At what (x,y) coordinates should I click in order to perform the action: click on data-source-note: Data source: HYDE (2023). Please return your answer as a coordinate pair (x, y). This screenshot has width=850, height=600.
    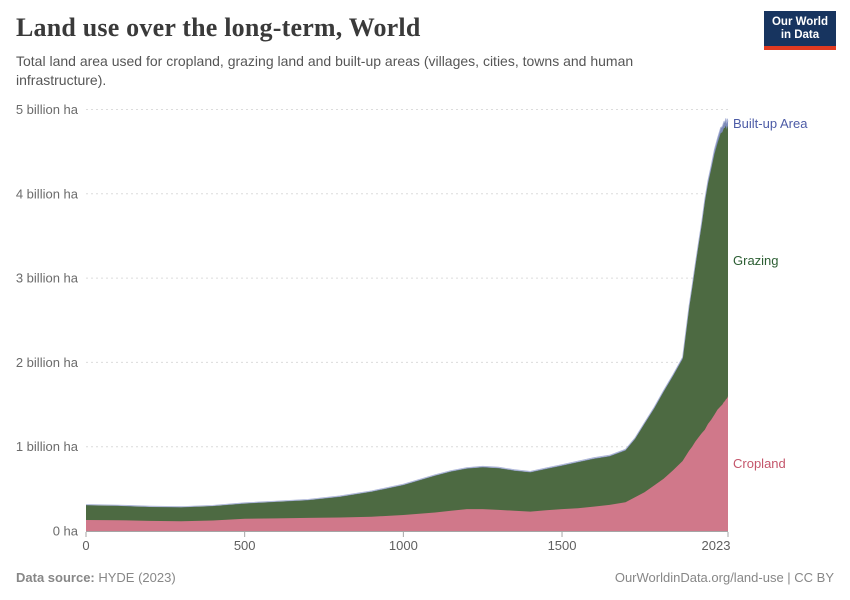
    Looking at the image, I should click on (96, 577).